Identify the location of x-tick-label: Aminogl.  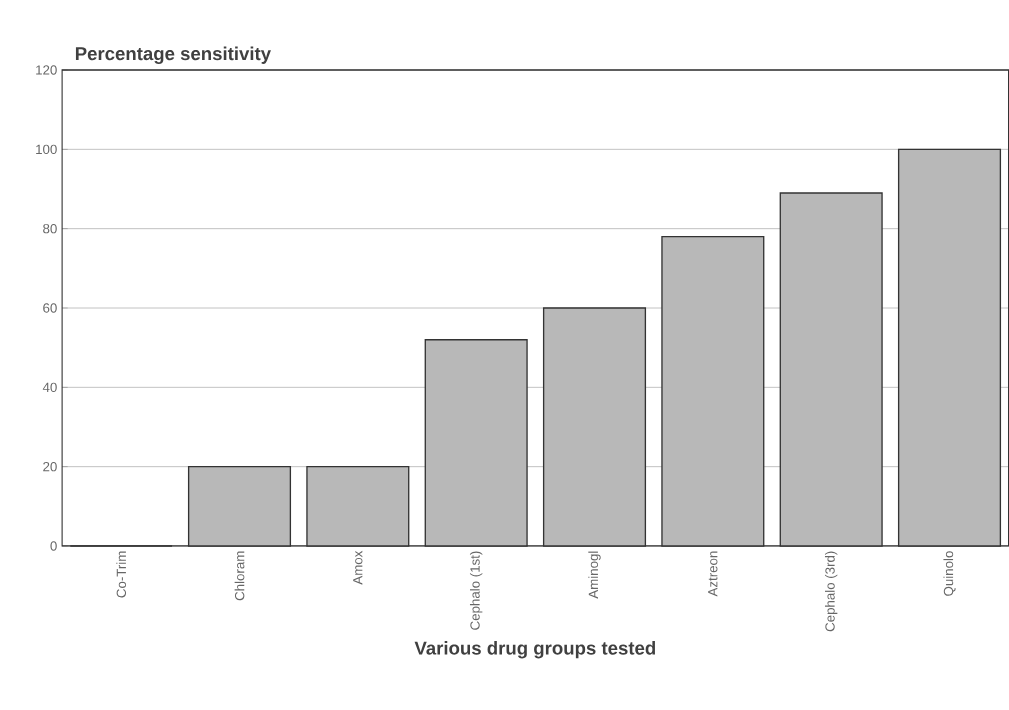
(594, 575).